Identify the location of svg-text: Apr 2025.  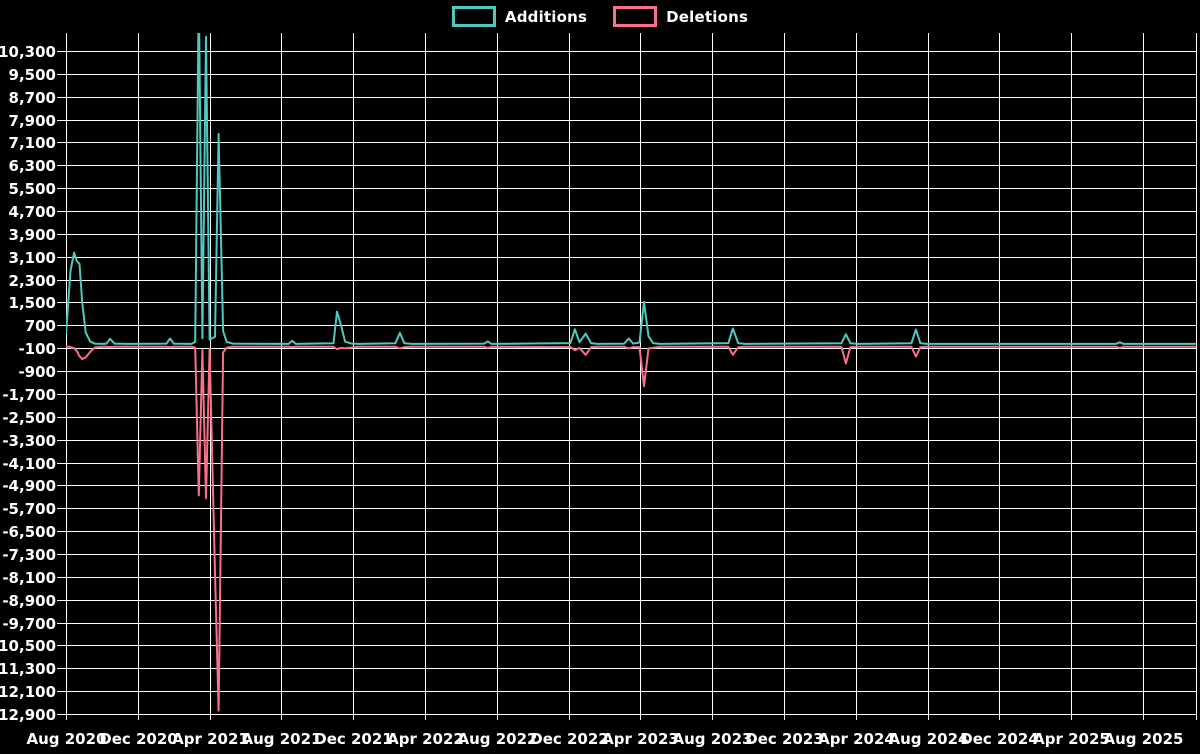
(1071, 739).